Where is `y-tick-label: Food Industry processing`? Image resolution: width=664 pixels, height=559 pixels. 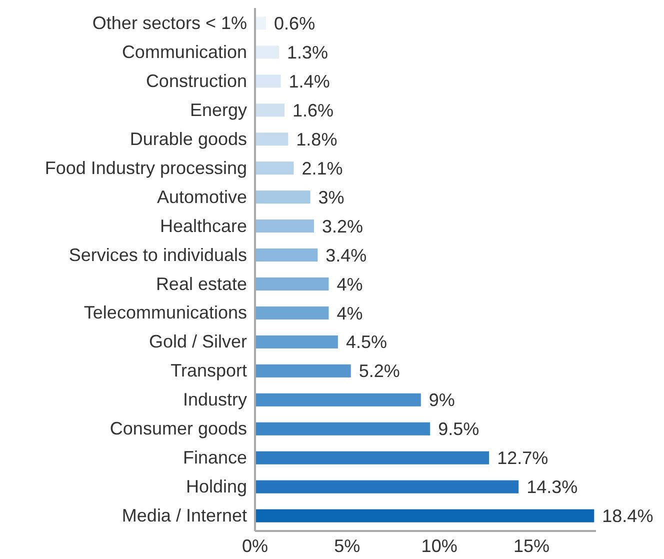
y-tick-label: Food Industry processing is located at coordinates (145, 168).